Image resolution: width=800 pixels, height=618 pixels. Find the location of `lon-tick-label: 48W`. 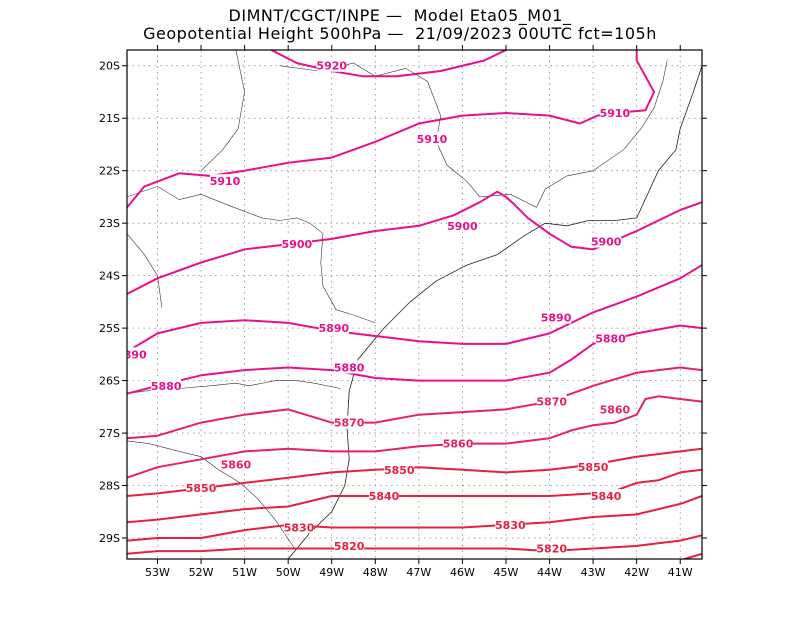

lon-tick-label: 48W is located at coordinates (375, 572).